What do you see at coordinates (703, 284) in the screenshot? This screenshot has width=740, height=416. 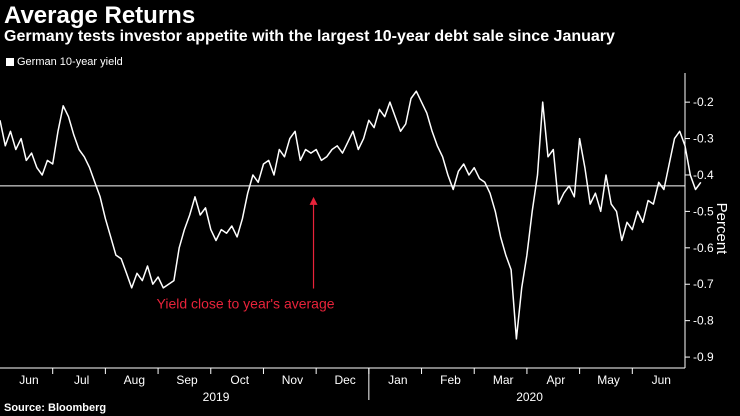 I see `y-tick-label: -0.7` at bounding box center [703, 284].